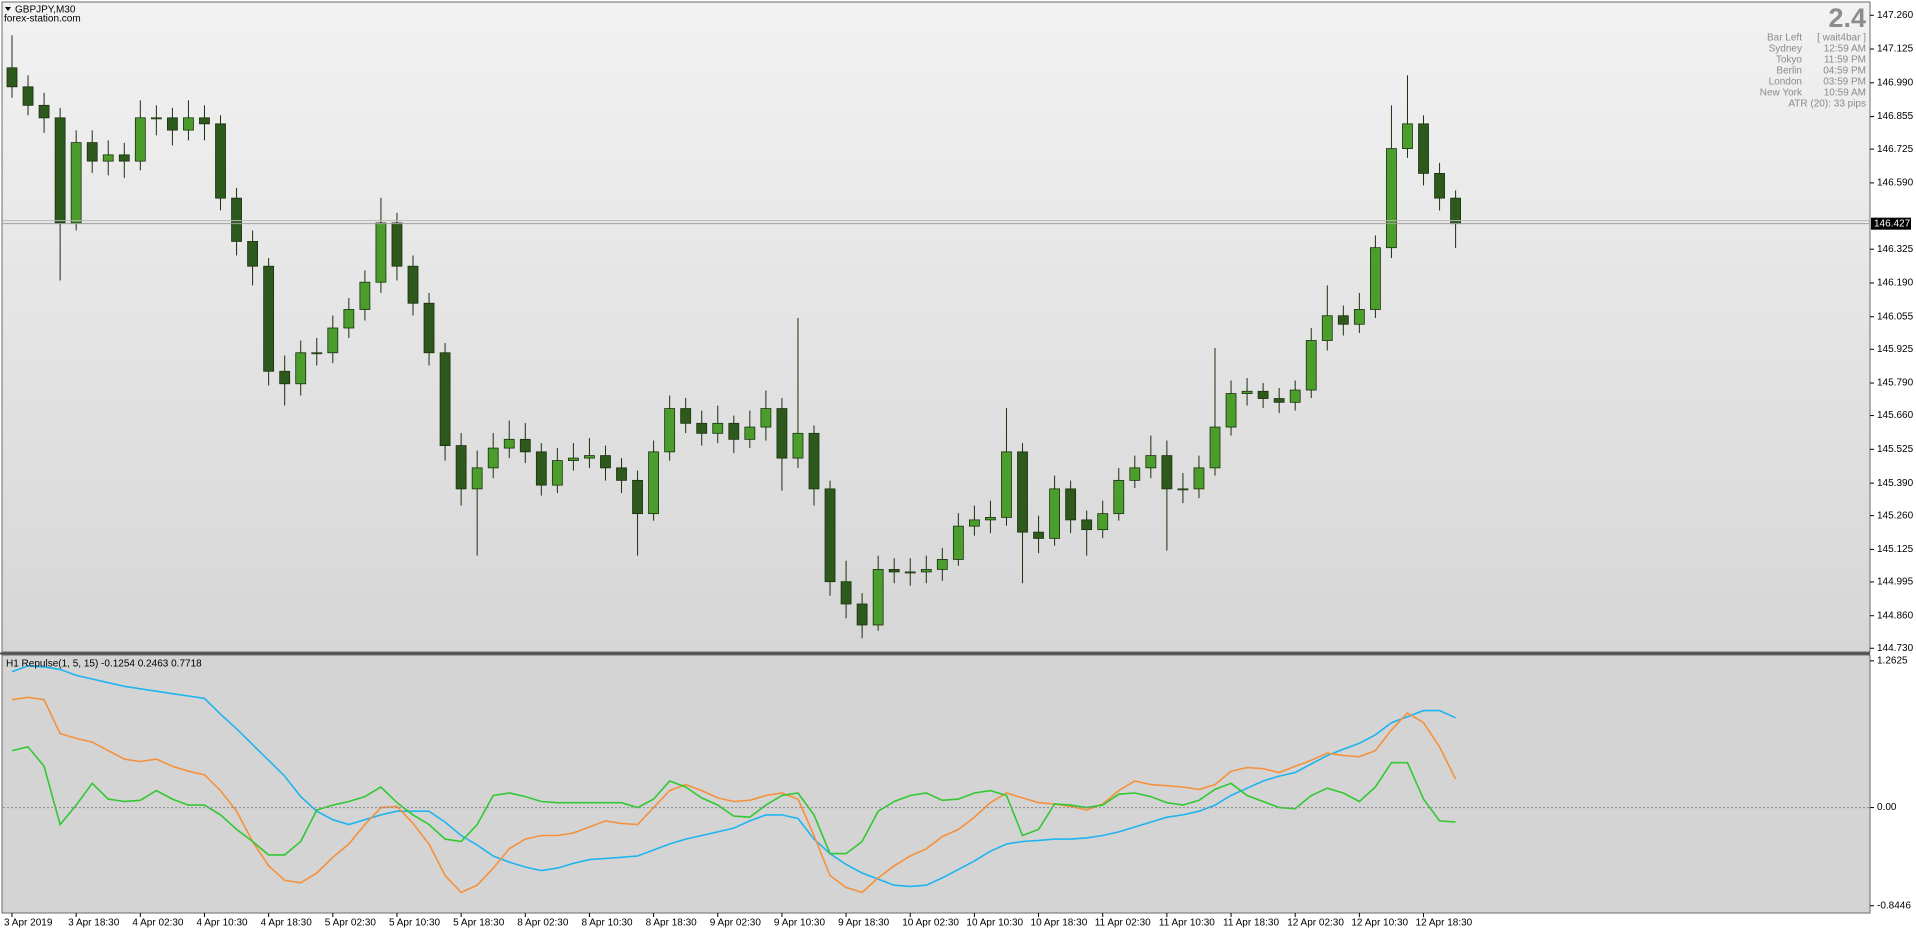 The width and height of the screenshot is (1916, 933). I want to click on bid-label-bg, so click(1891, 223).